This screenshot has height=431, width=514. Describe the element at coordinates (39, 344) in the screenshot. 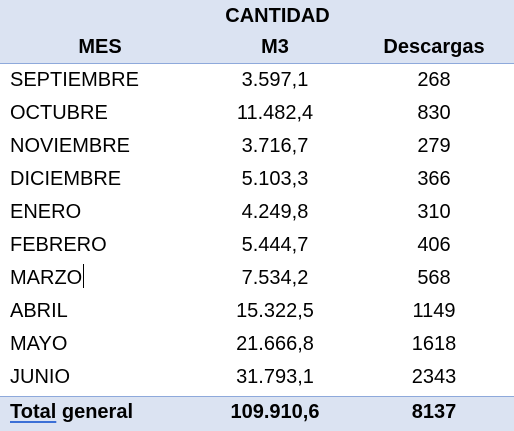

I see `cell-mes: MAYO` at that location.